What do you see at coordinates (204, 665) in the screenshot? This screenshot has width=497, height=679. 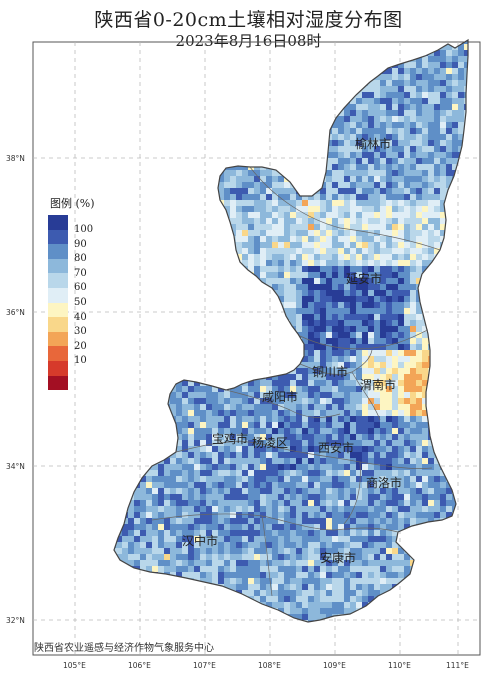 I see `lon-tick-107: 107°E` at bounding box center [204, 665].